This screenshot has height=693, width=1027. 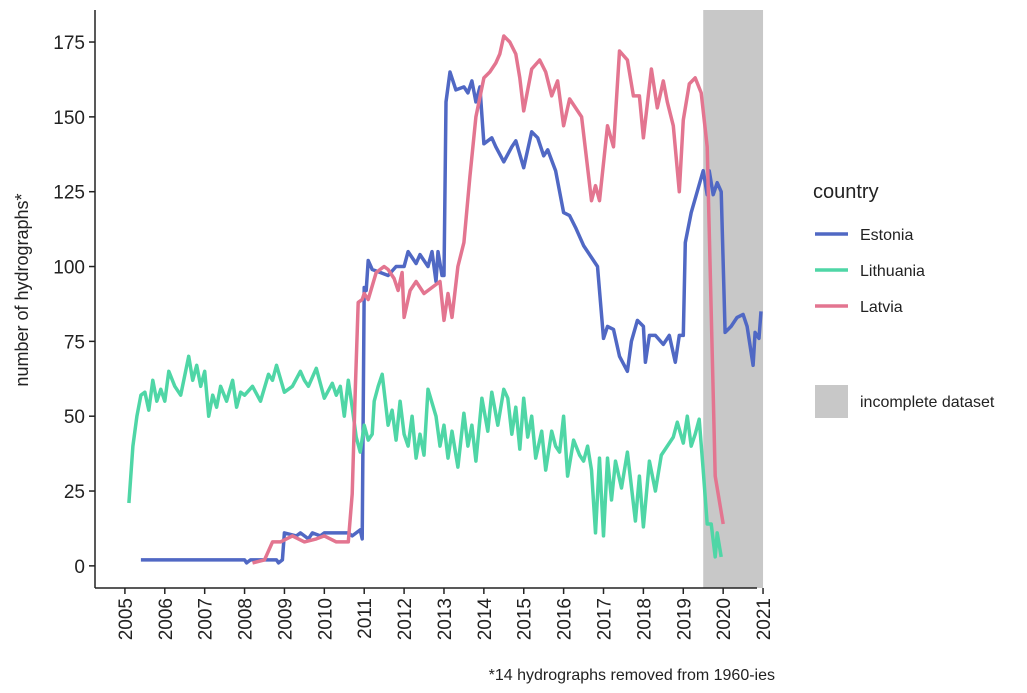 I want to click on x-tick-label: 2013, so click(x=445, y=619).